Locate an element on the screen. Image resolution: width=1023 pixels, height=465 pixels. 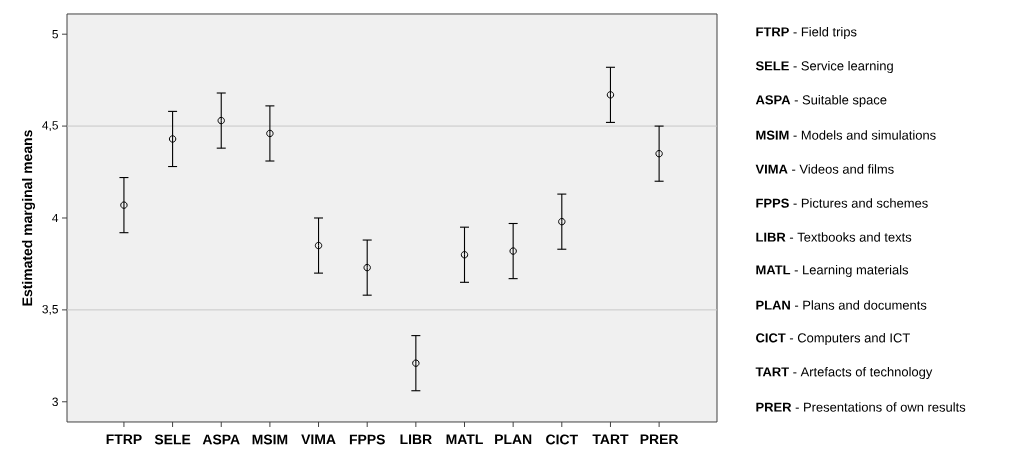
text: VIMA - Videos and films is located at coordinates (824, 169).